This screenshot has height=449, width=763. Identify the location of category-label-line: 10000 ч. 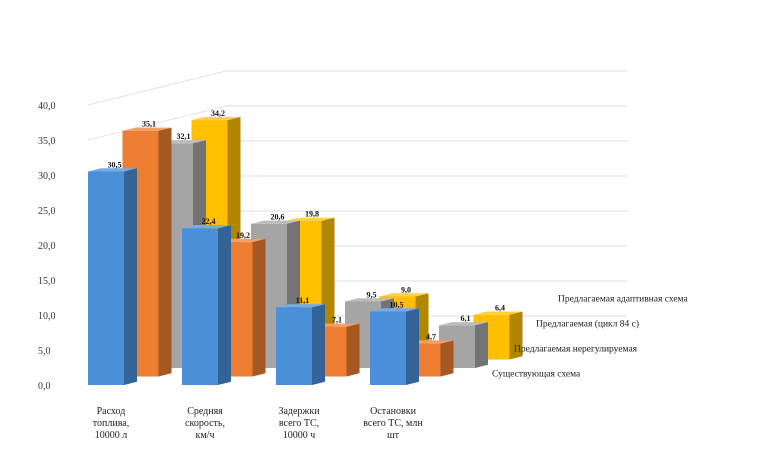
(299, 435).